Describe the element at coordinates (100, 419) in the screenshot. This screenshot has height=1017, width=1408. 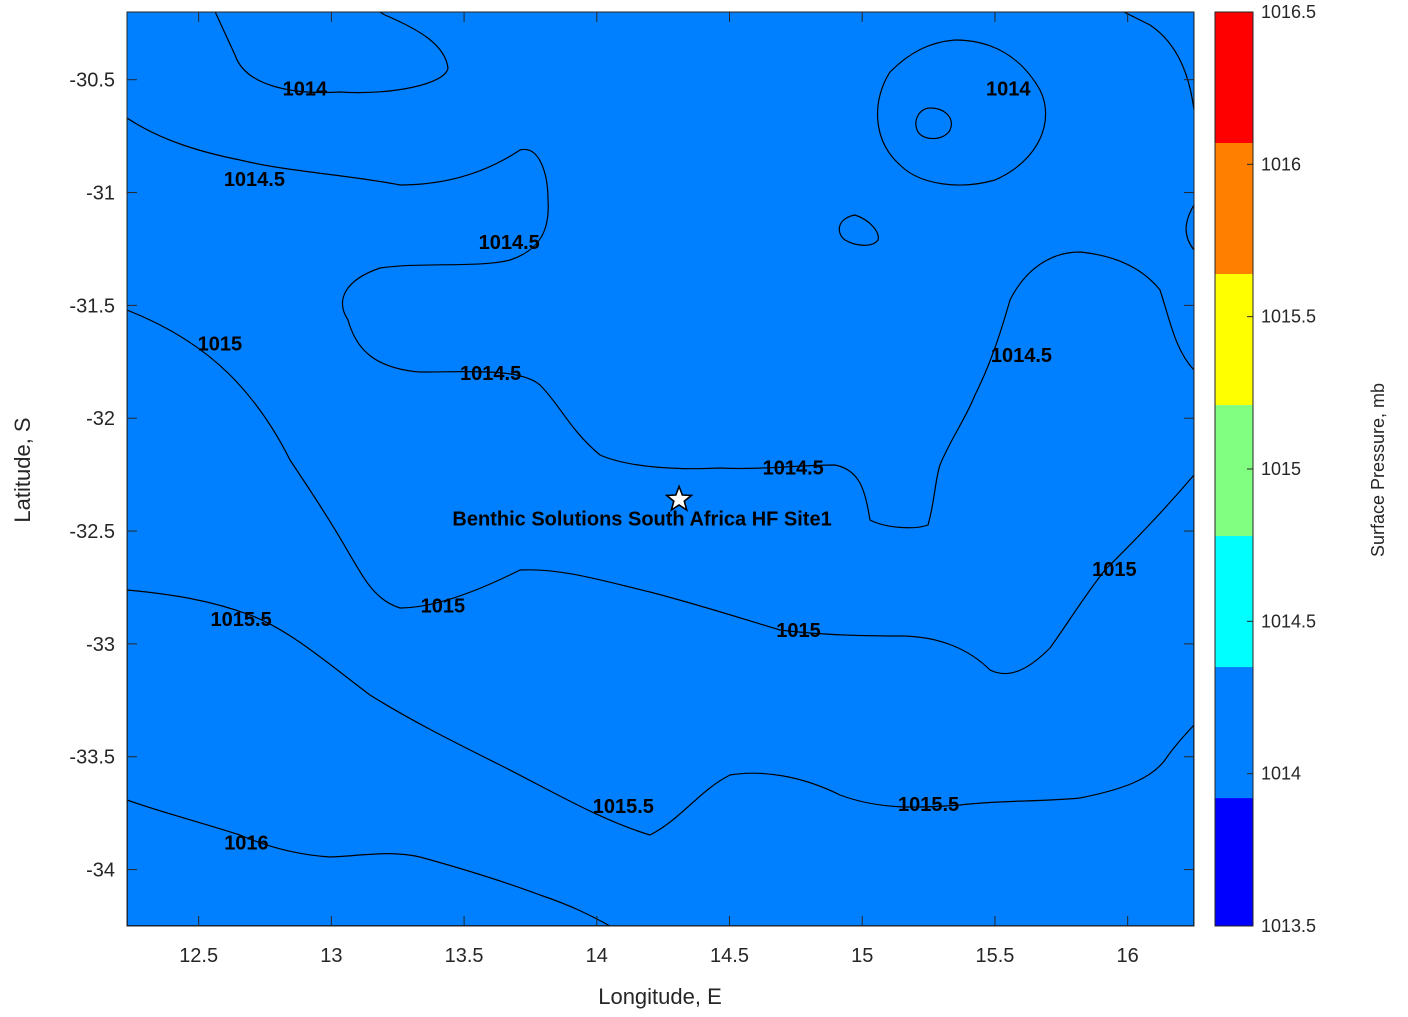
I see `y-tick-label: -32` at that location.